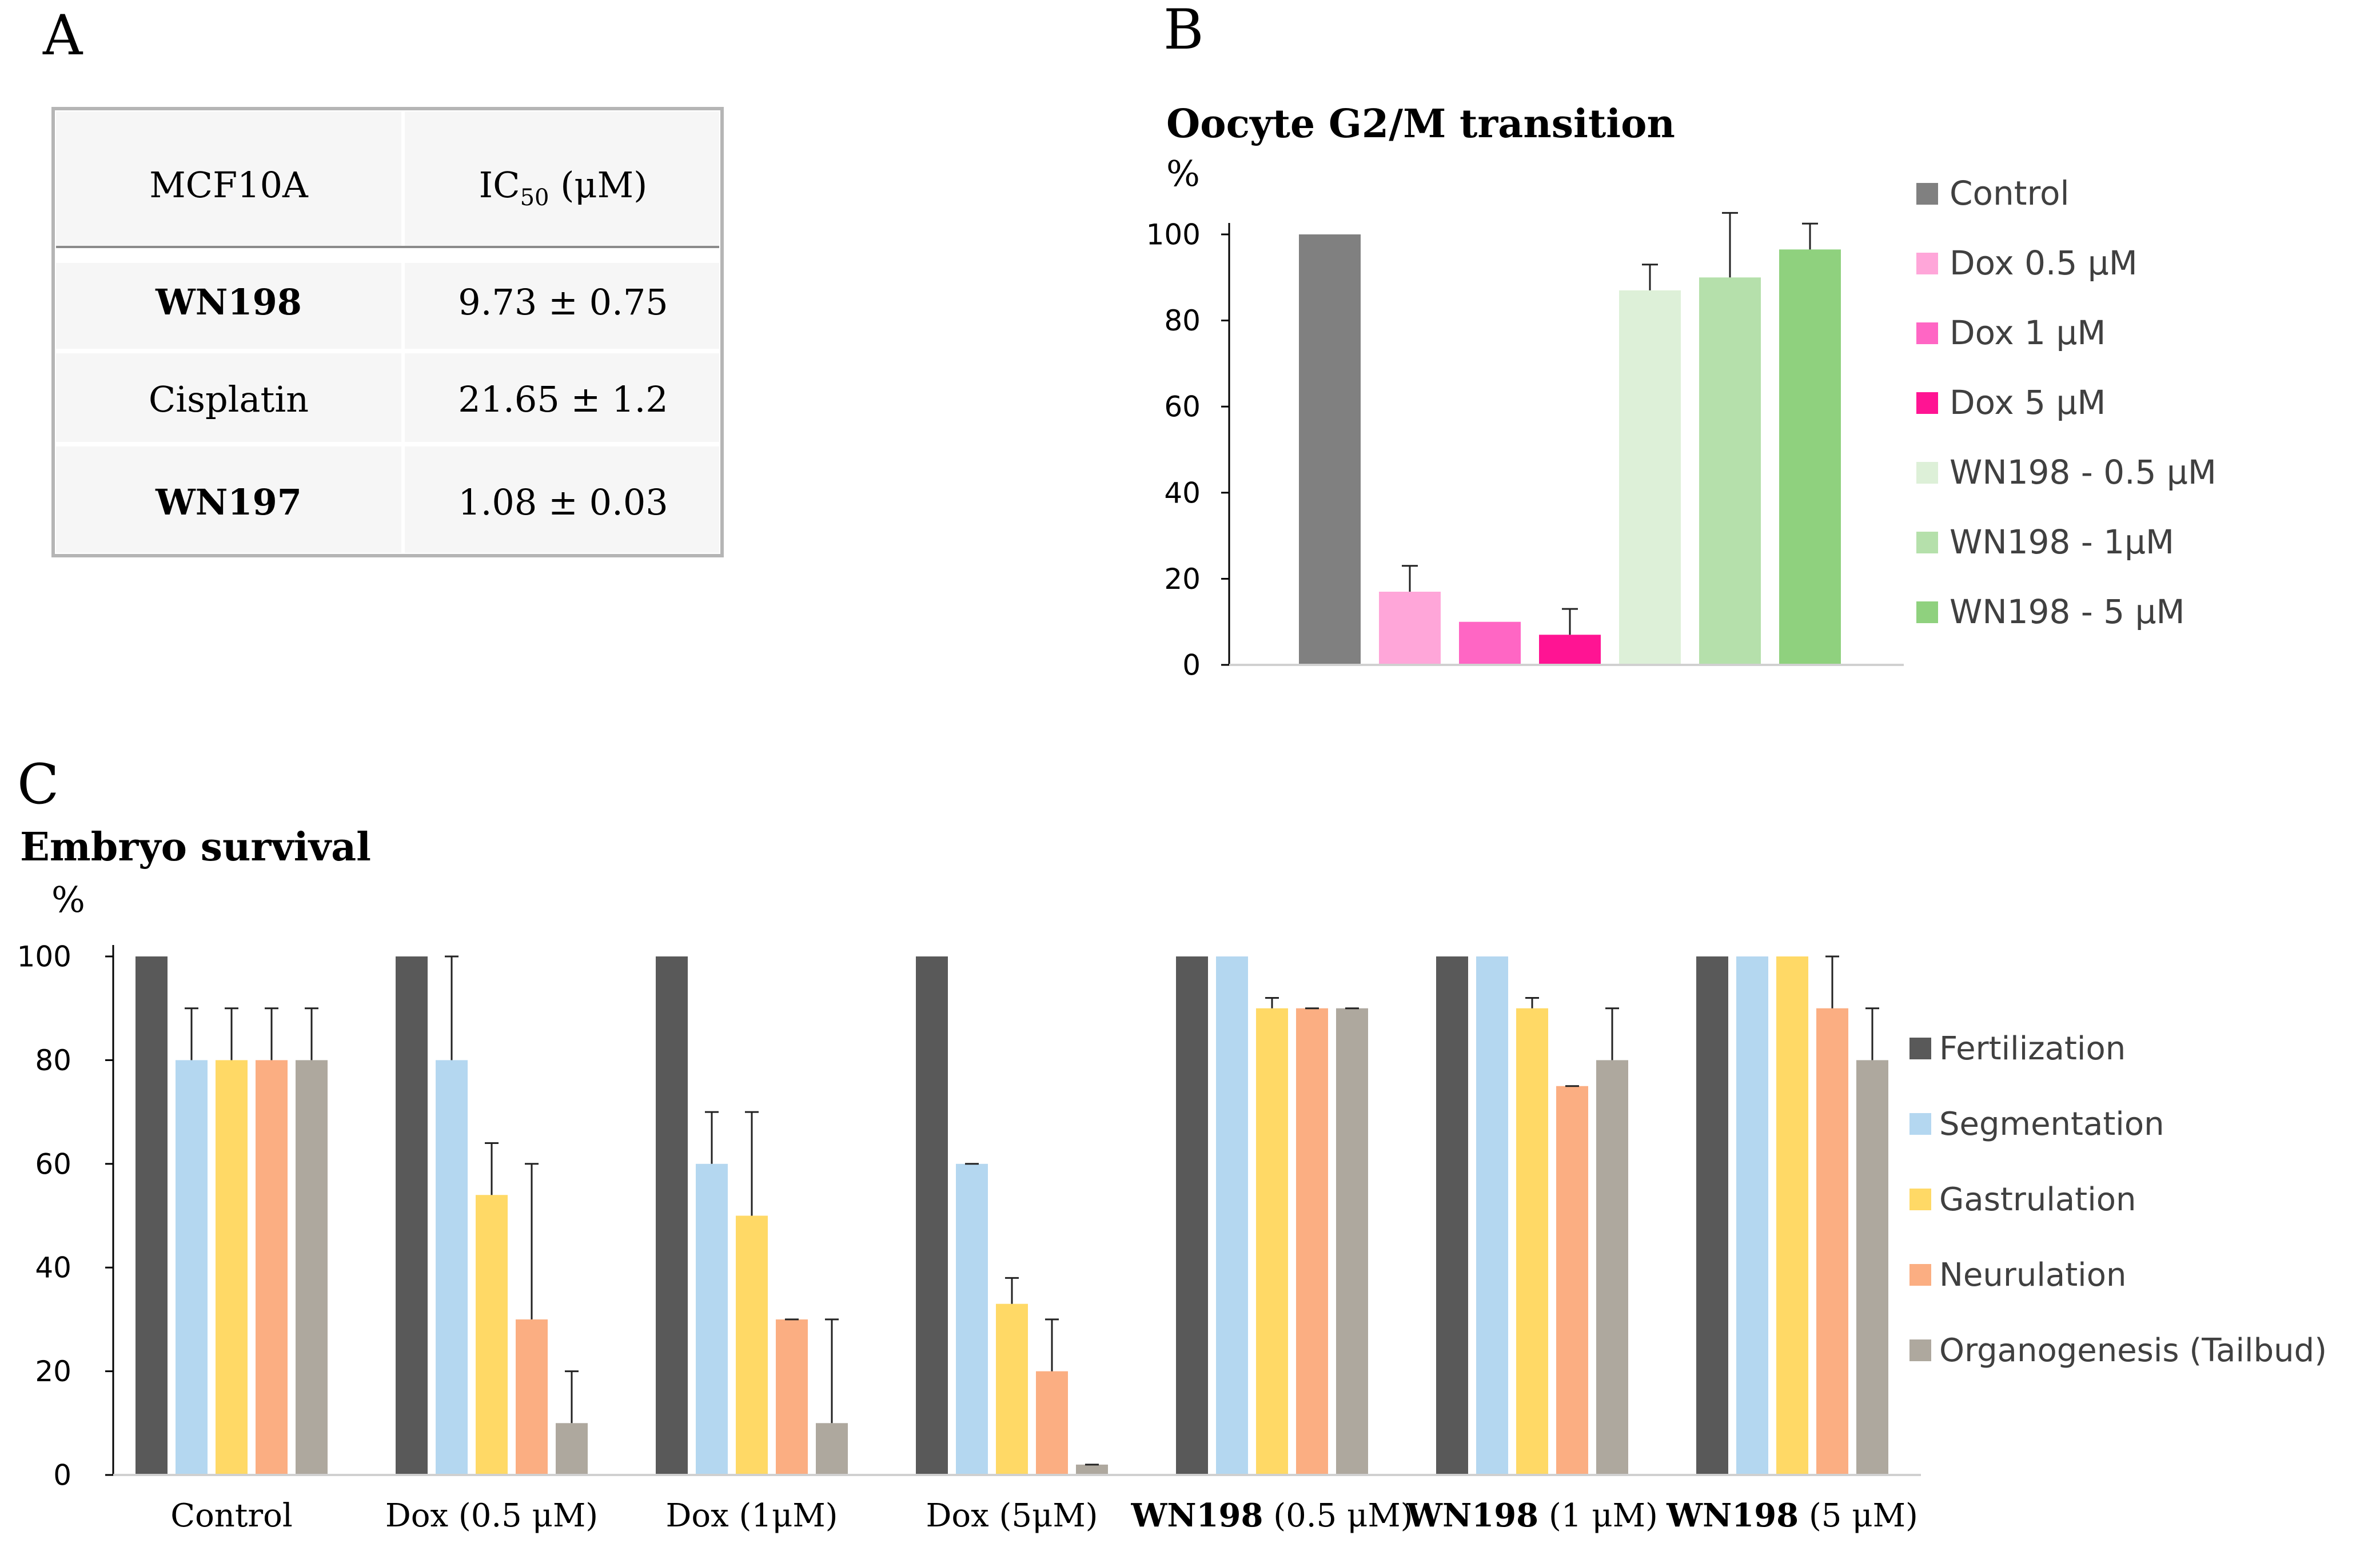  I want to click on panel-a-letter: A, so click(62, 35).